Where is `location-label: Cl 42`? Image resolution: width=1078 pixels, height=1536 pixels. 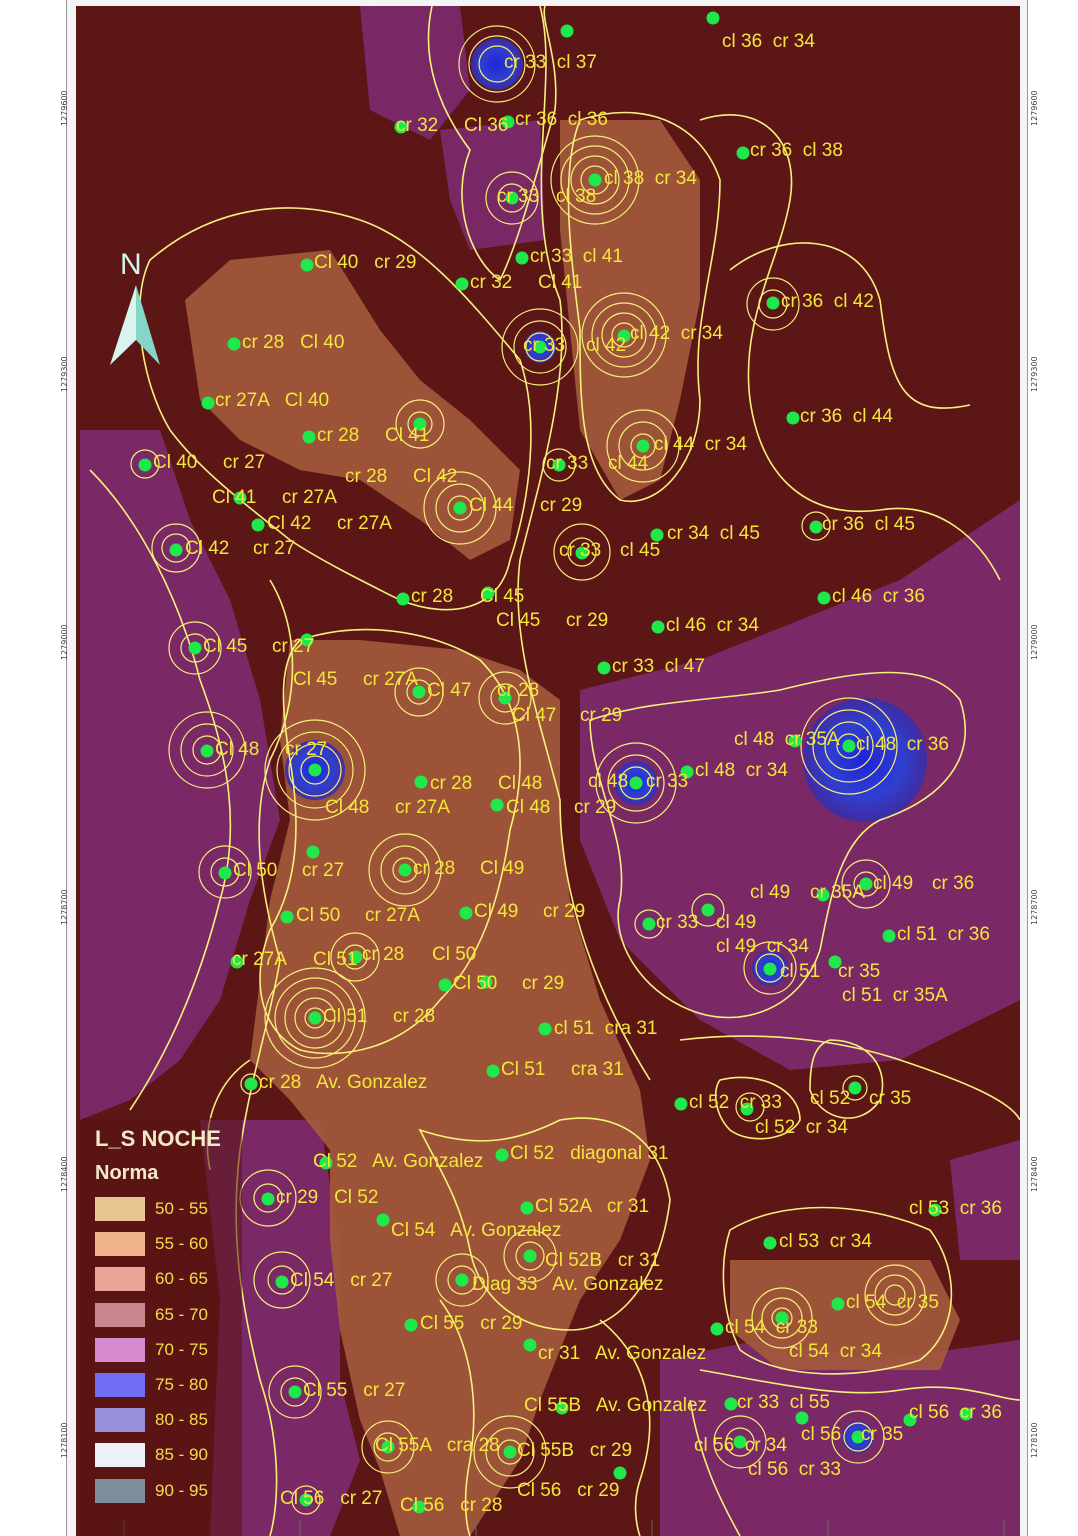
location-label: Cl 42 is located at coordinates (207, 548).